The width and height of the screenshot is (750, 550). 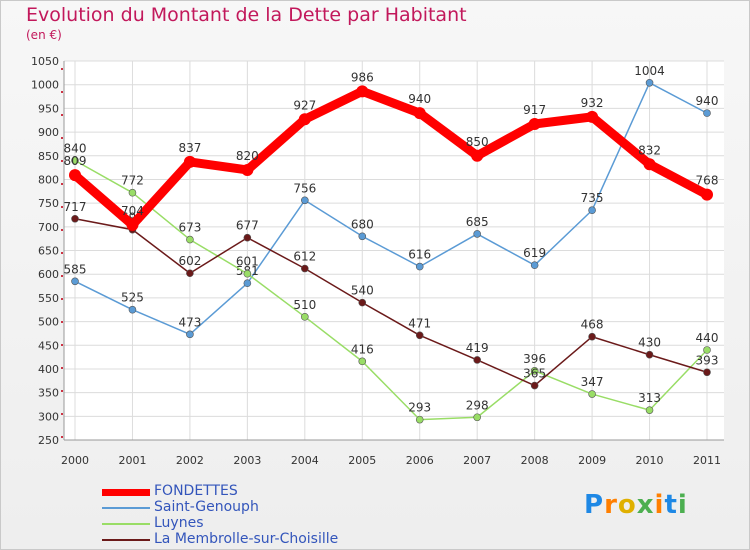 What do you see at coordinates (592, 382) in the screenshot?
I see `data-label: 347` at bounding box center [592, 382].